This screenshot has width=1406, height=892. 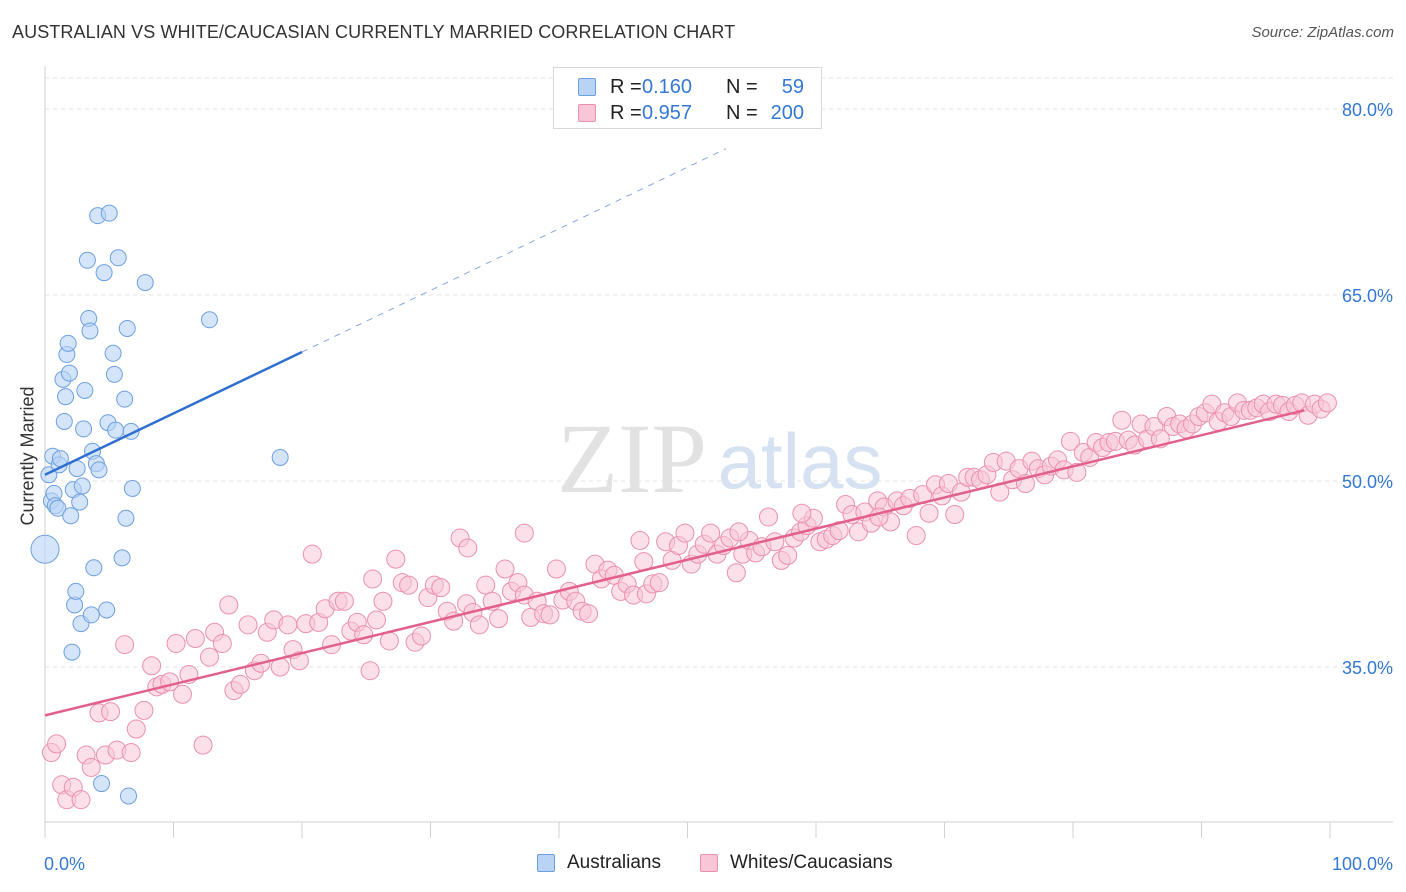 What do you see at coordinates (787, 112) in the screenshot?
I see `n-value: 200` at bounding box center [787, 112].